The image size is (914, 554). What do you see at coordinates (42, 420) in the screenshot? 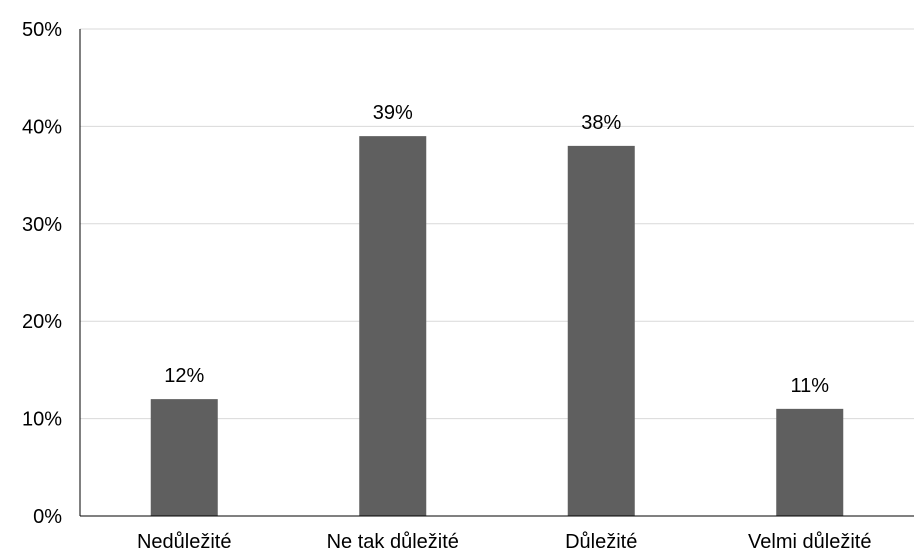
I see `y-tick-label: 10%` at bounding box center [42, 420].